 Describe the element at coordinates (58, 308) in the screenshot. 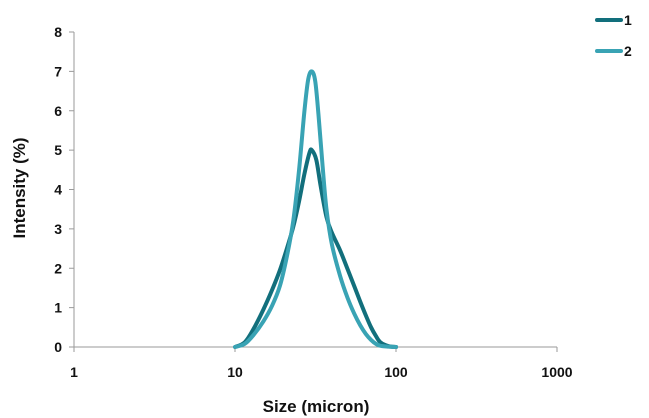

I see `y-tick-label: 1` at that location.